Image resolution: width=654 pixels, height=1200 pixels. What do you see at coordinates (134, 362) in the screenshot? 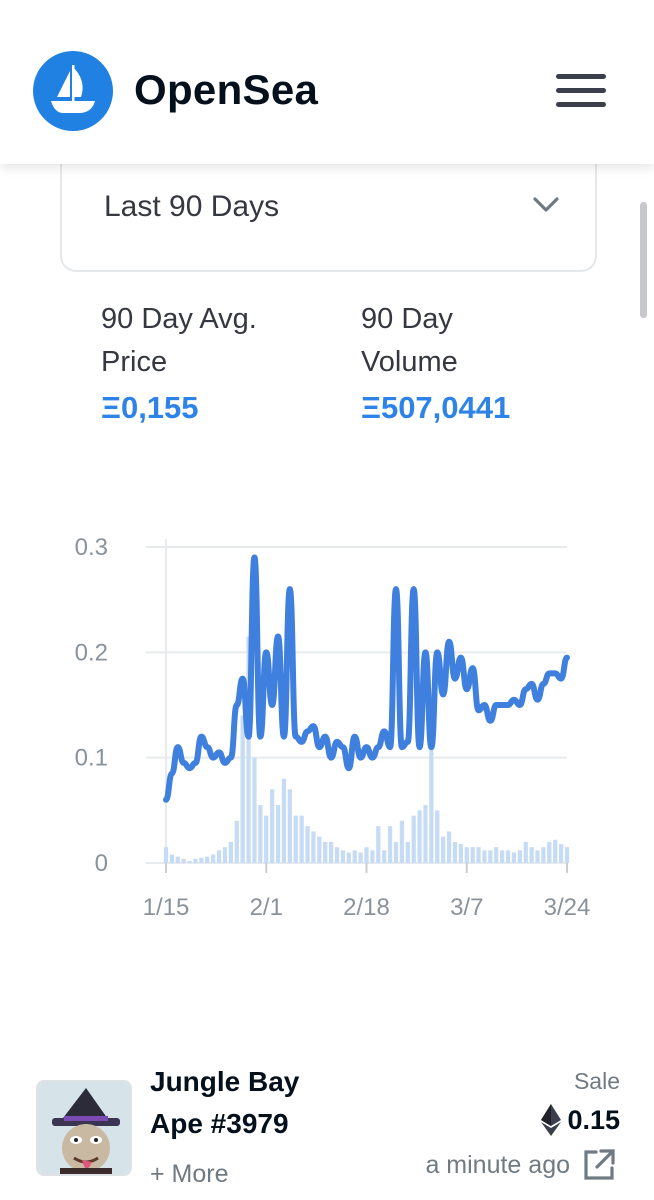
I see `avg-price-label-line2: Price` at bounding box center [134, 362].